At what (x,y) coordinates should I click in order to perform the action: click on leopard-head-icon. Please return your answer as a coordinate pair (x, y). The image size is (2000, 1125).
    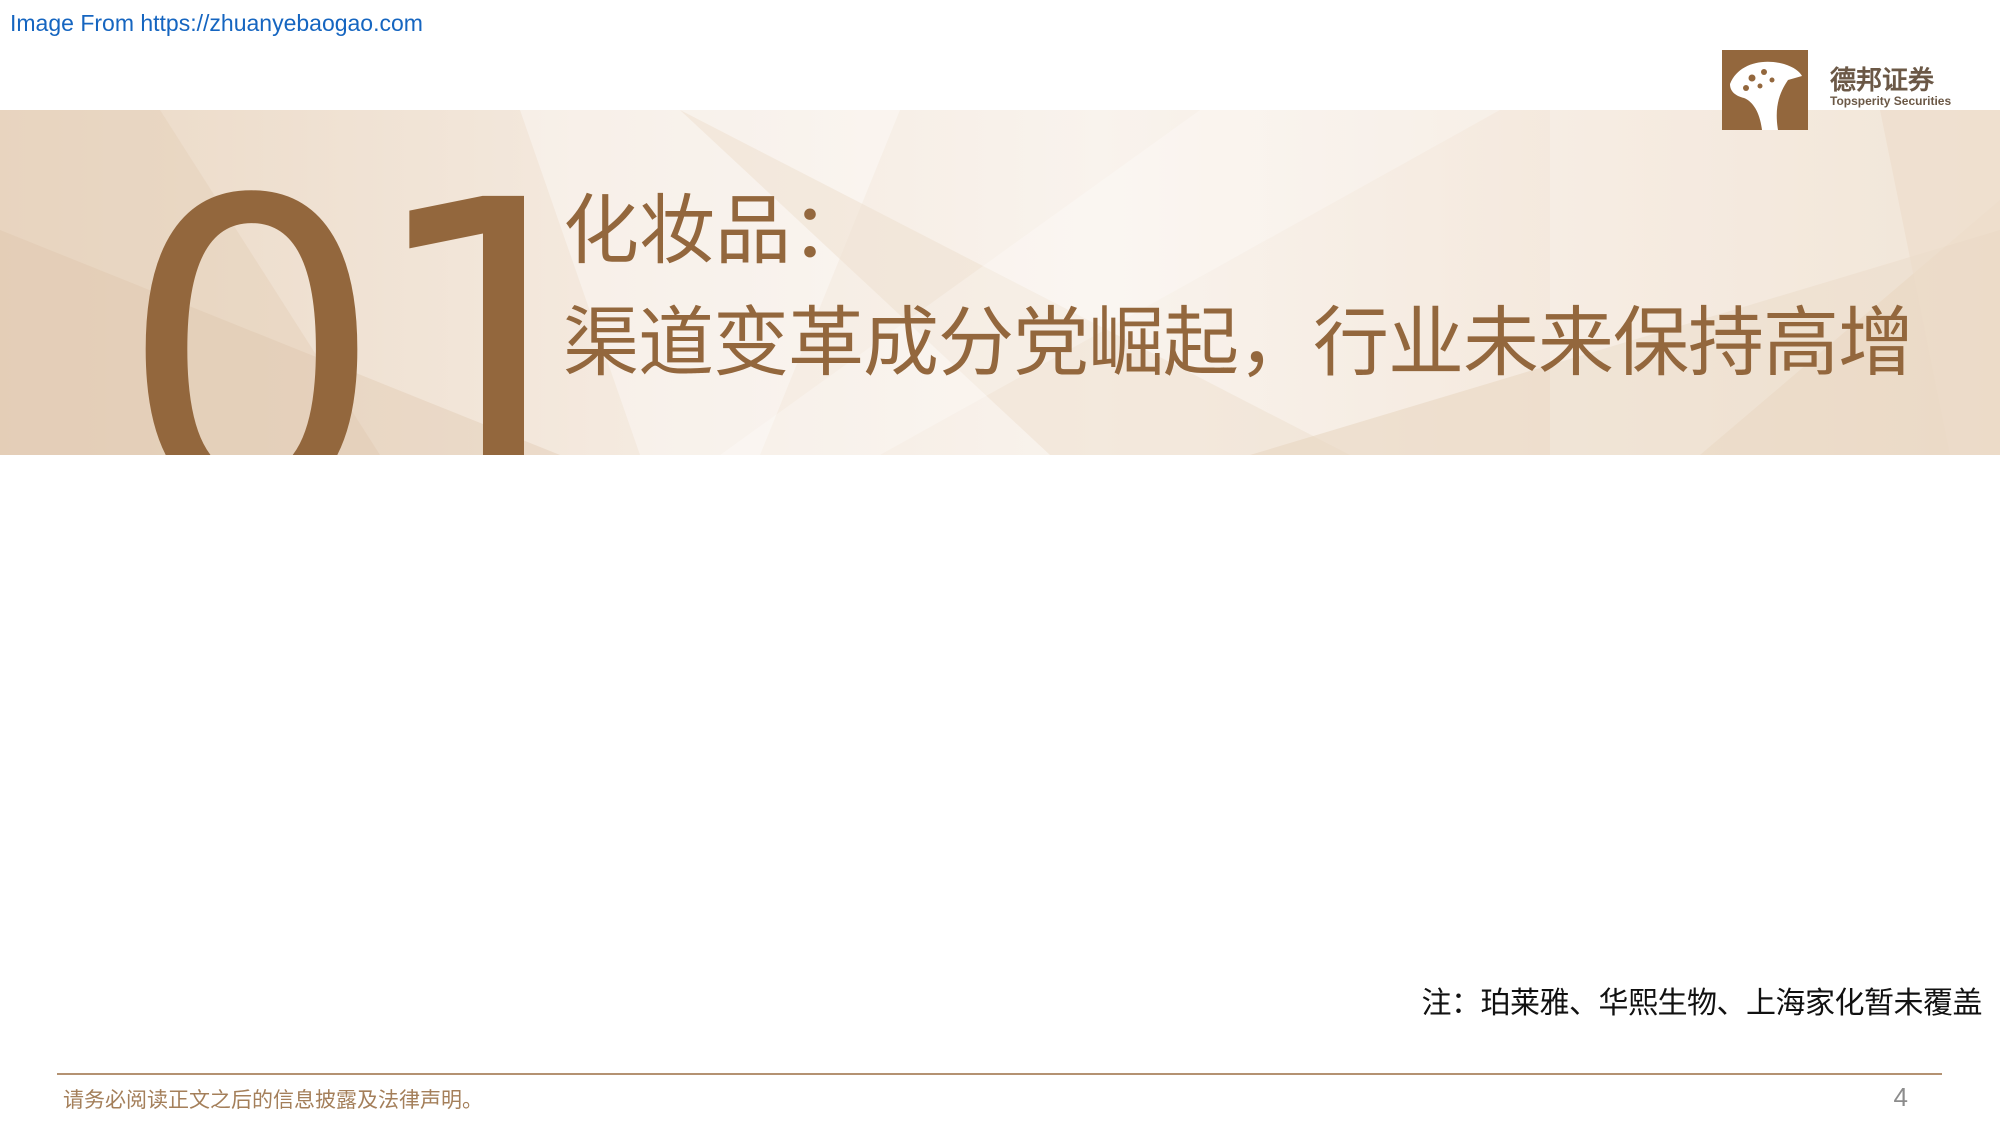
    Looking at the image, I should click on (1765, 90).